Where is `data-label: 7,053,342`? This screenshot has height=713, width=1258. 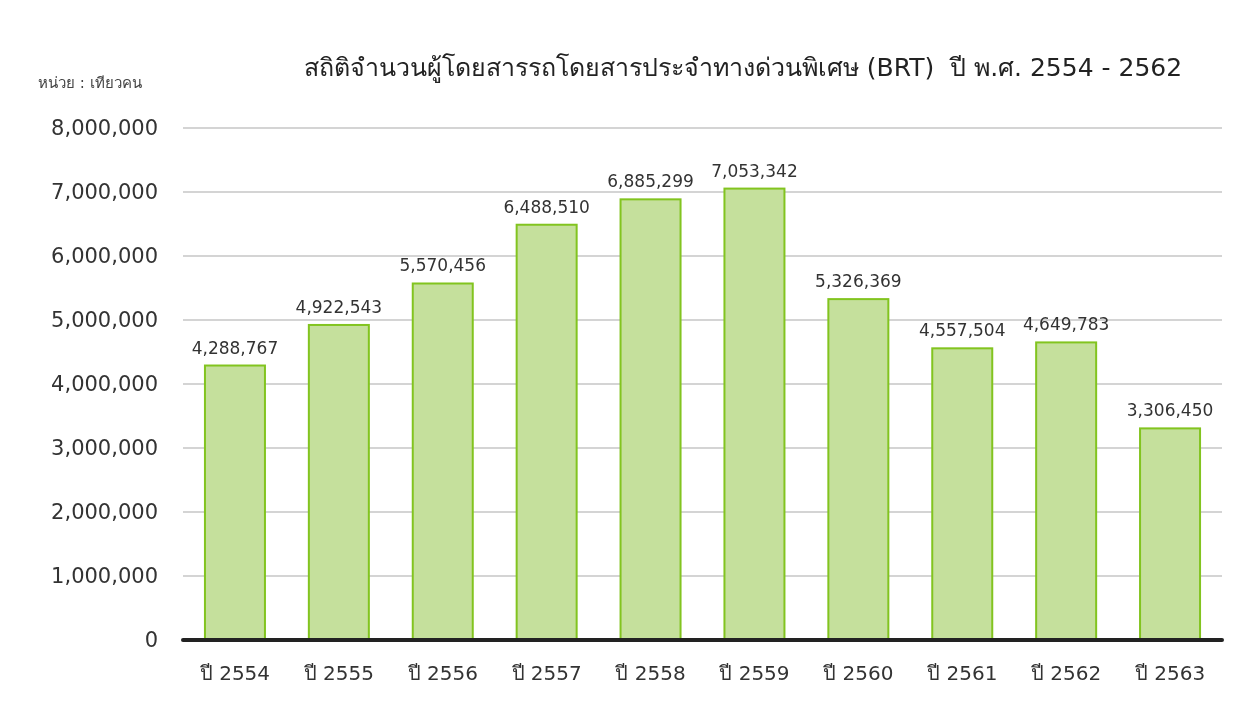
data-label: 7,053,342 is located at coordinates (754, 170).